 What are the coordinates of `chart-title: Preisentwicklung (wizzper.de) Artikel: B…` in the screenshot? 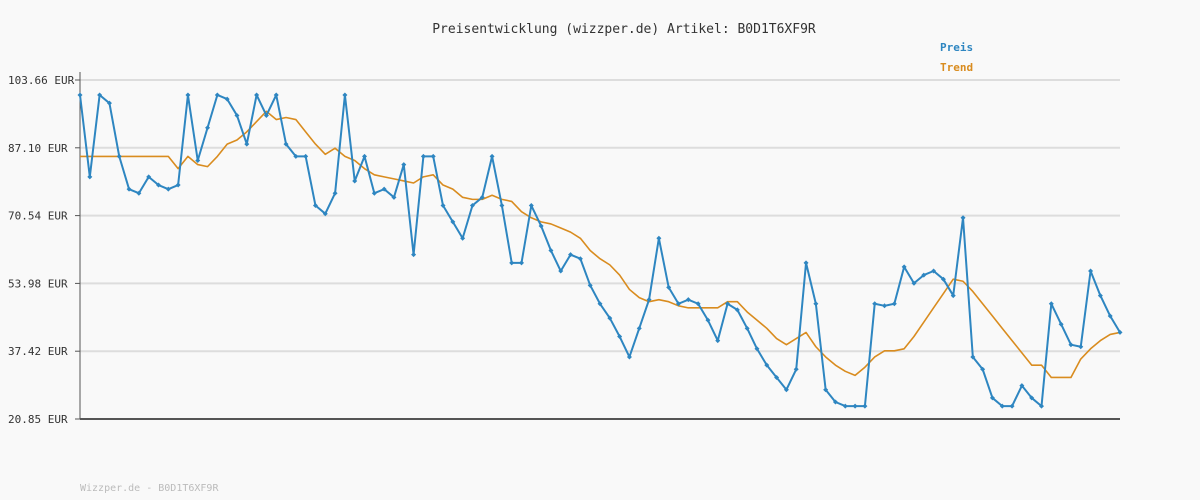 It's located at (624, 29).